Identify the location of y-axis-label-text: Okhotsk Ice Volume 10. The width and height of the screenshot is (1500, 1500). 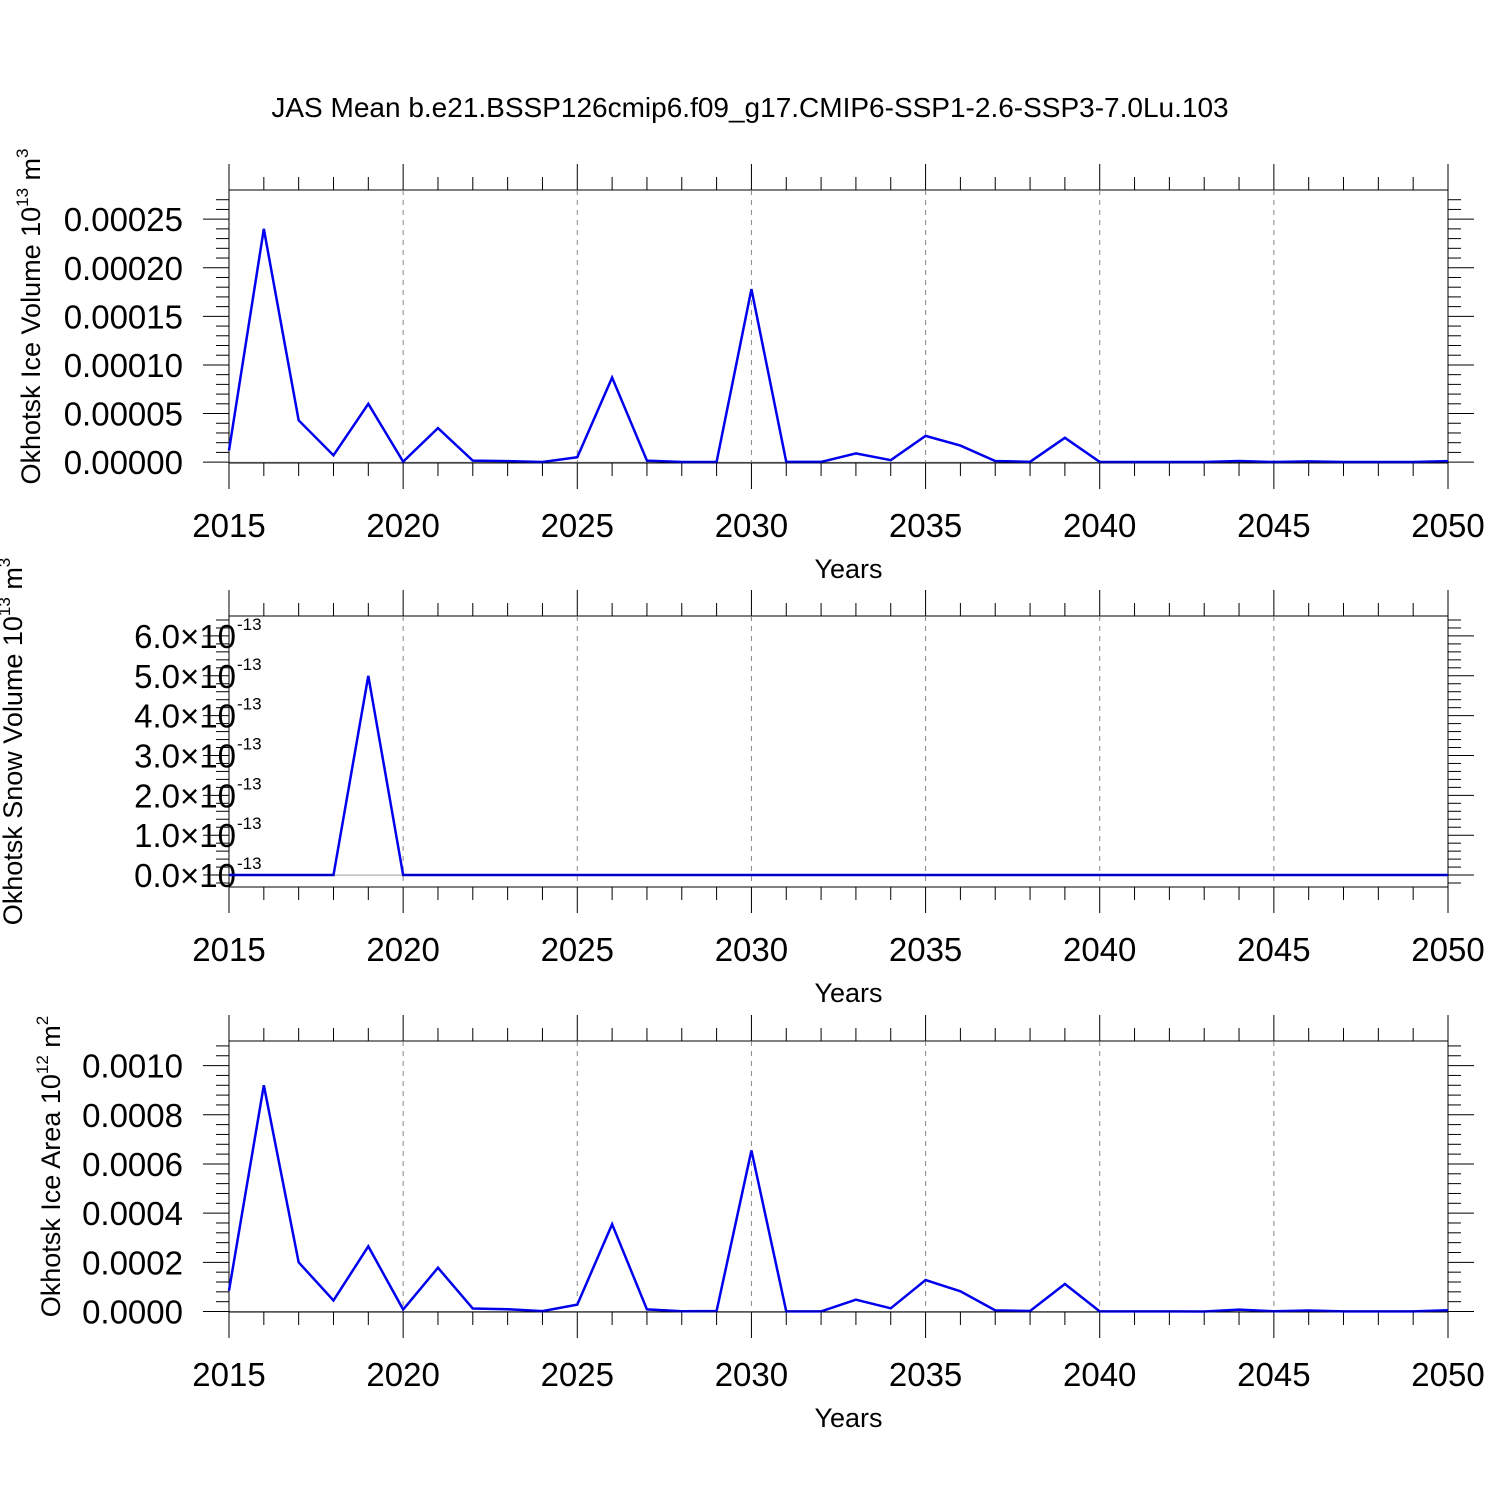
(31, 346).